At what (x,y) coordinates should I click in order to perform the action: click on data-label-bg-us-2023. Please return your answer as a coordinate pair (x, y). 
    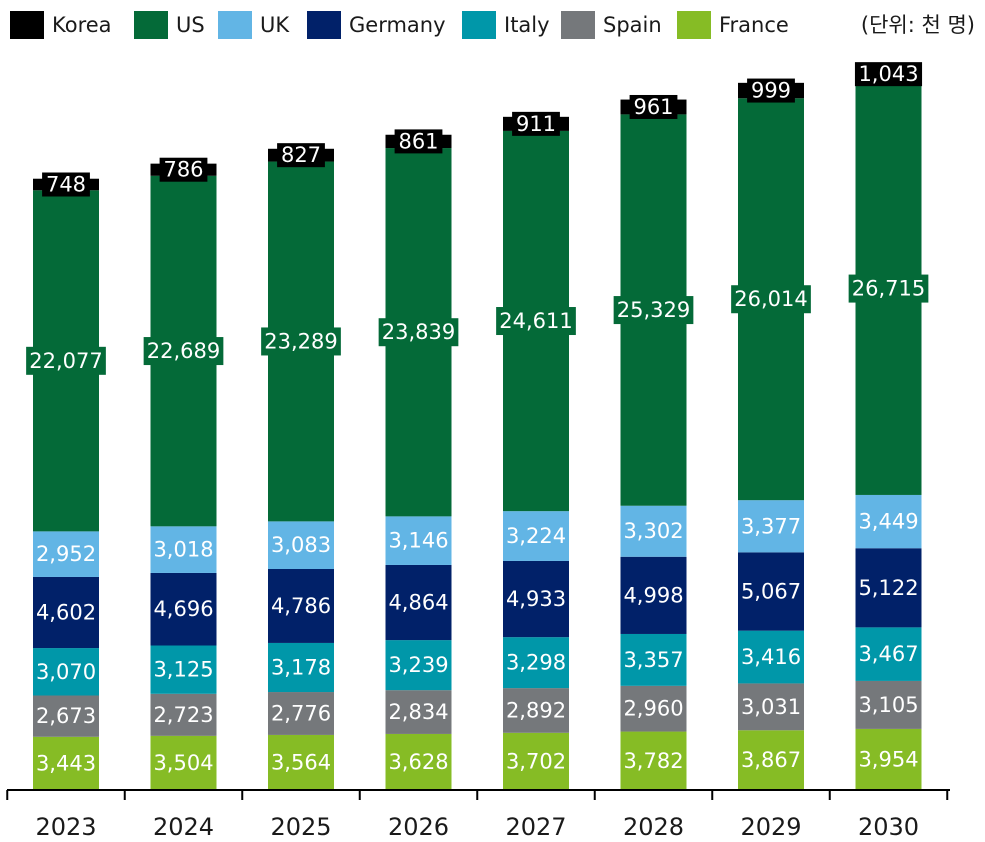
    Looking at the image, I should click on (66, 360).